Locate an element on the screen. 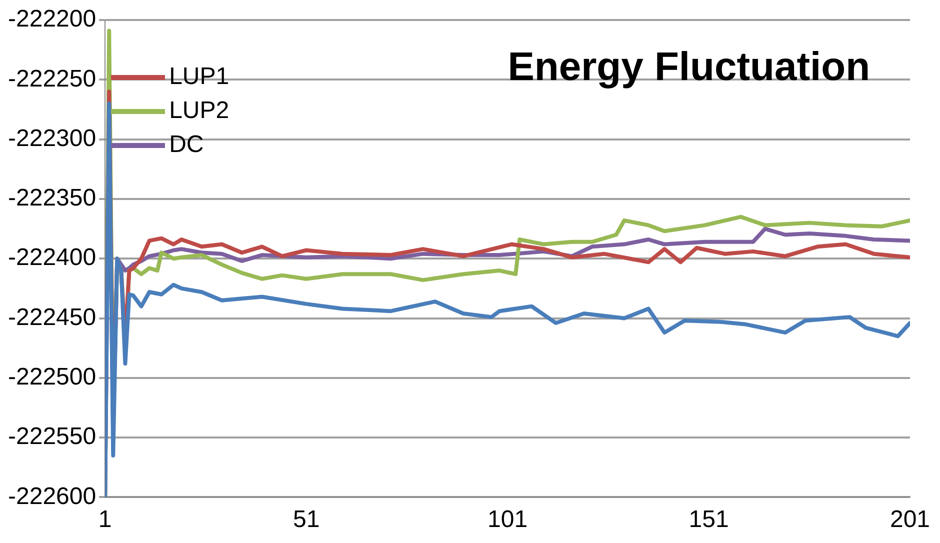  x-tick-label: 1 is located at coordinates (105, 520).